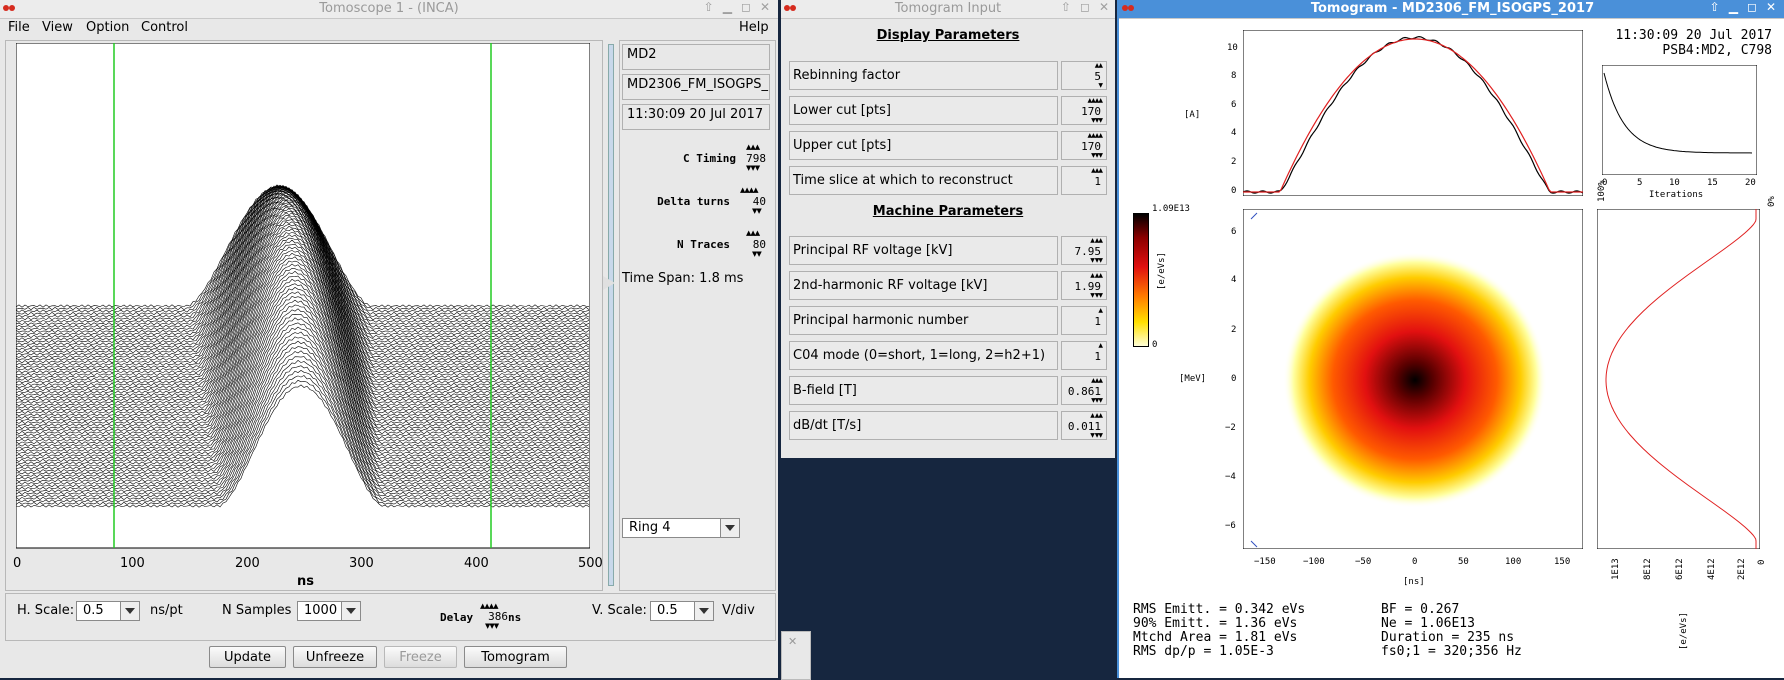 The width and height of the screenshot is (1784, 680). What do you see at coordinates (791, 8) in the screenshot?
I see `app-logo-icon` at bounding box center [791, 8].